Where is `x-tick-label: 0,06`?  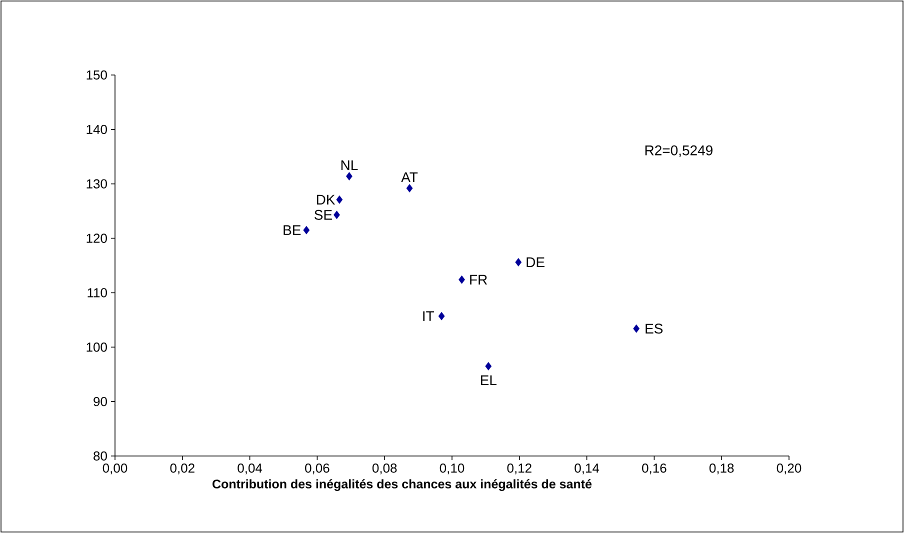
x-tick-label: 0,06 is located at coordinates (317, 469).